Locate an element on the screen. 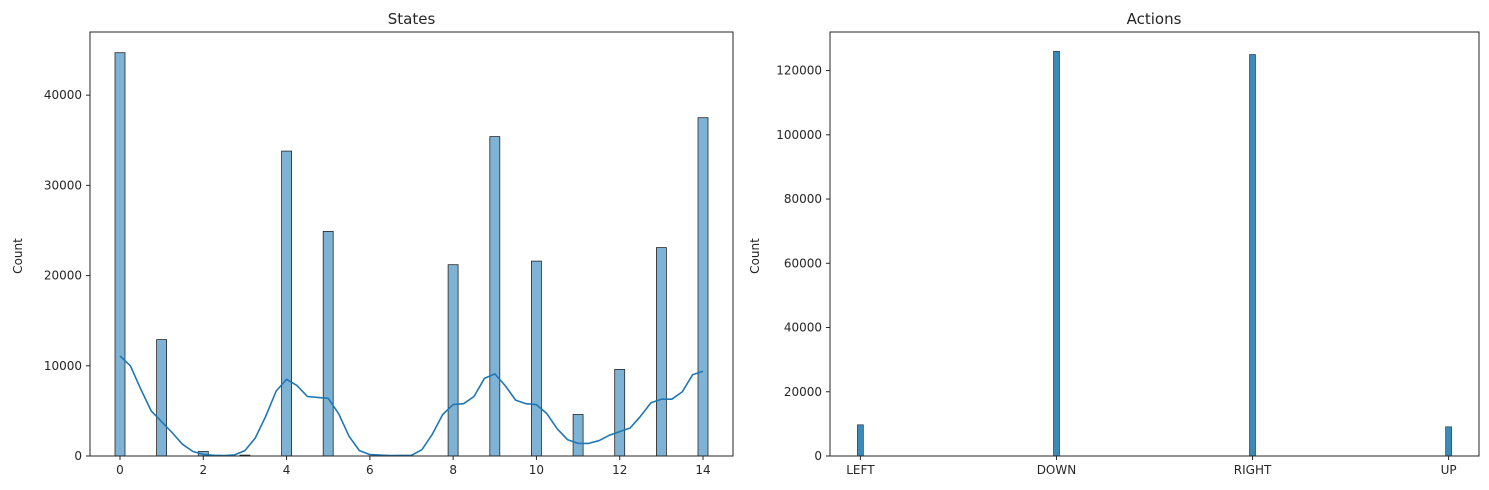 This screenshot has height=490, width=1489. states-y-ticks: 0 10000 20000 30000 40000 is located at coordinates (67, 275).